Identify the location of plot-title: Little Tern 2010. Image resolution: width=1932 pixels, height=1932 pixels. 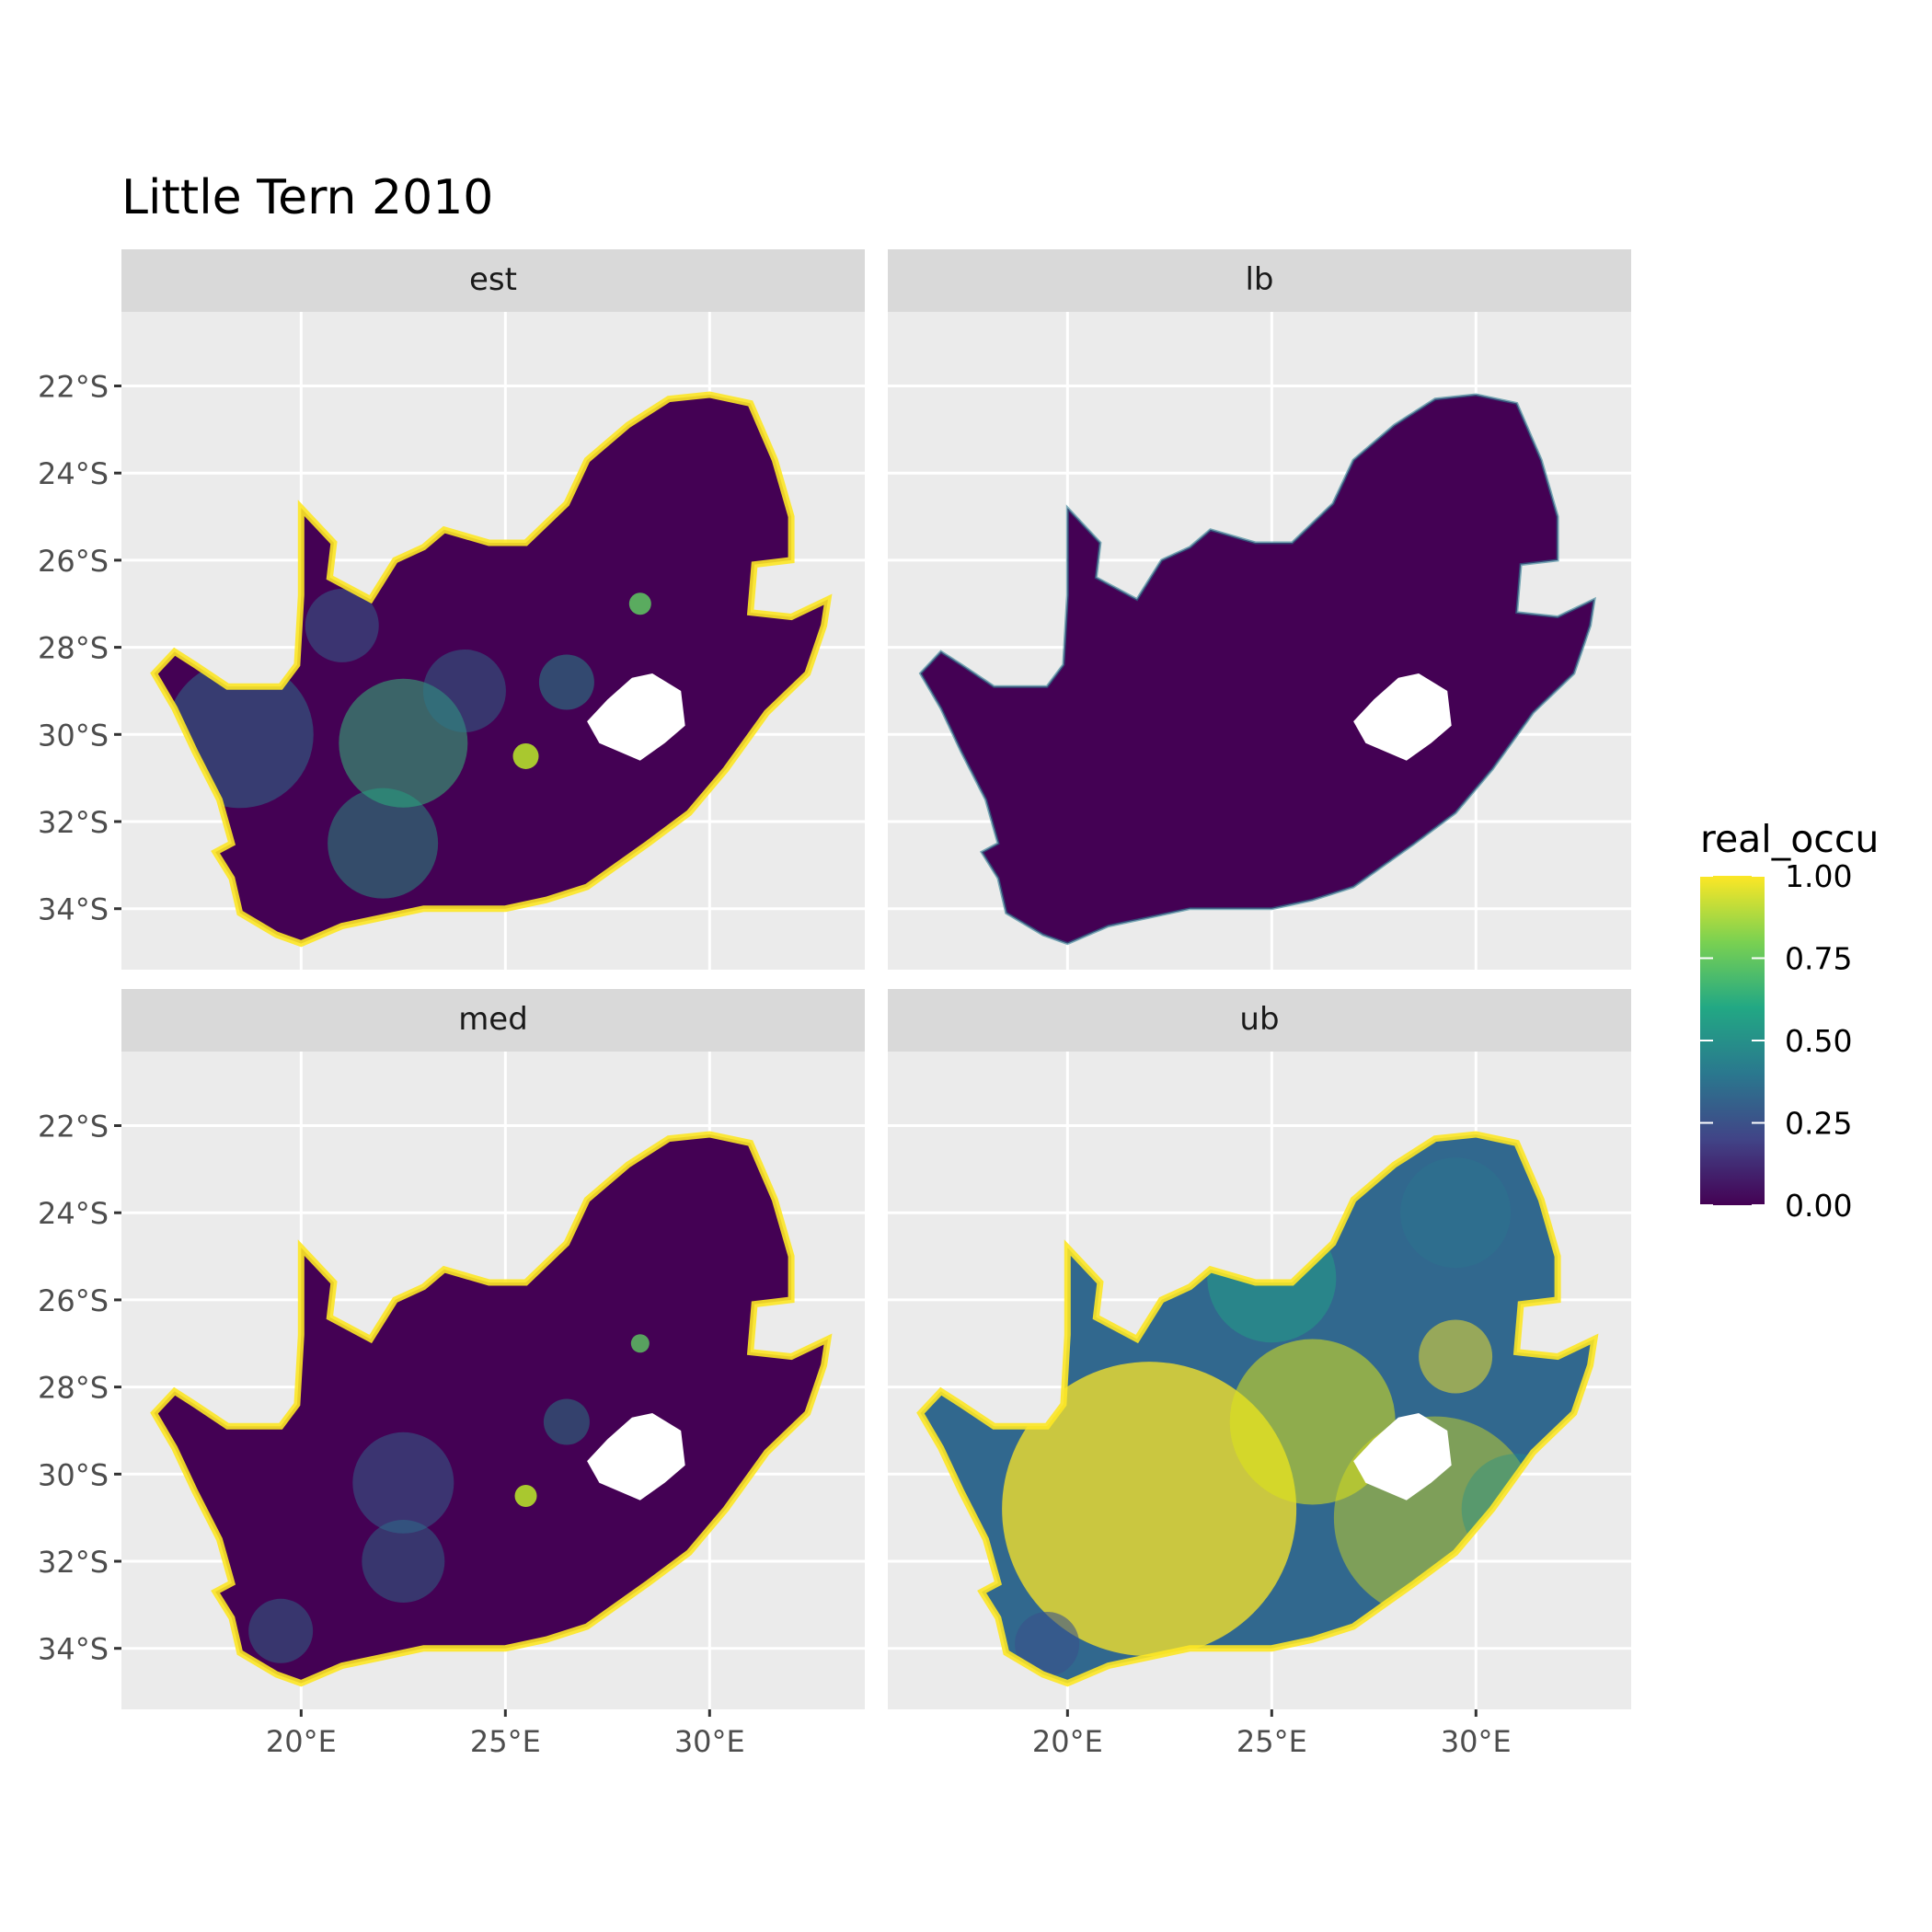
(307, 197).